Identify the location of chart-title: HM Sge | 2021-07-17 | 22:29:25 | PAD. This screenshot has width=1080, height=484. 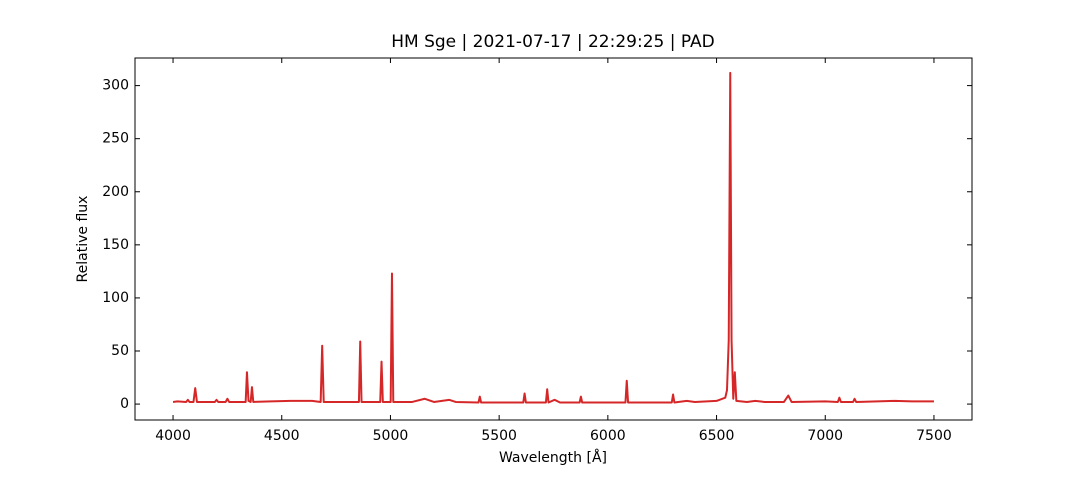
(553, 42).